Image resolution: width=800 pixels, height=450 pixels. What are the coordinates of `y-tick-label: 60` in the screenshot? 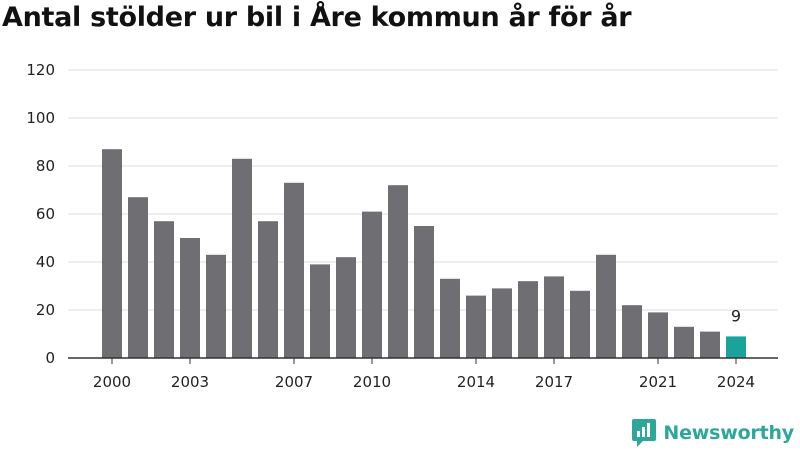 It's located at (45, 214).